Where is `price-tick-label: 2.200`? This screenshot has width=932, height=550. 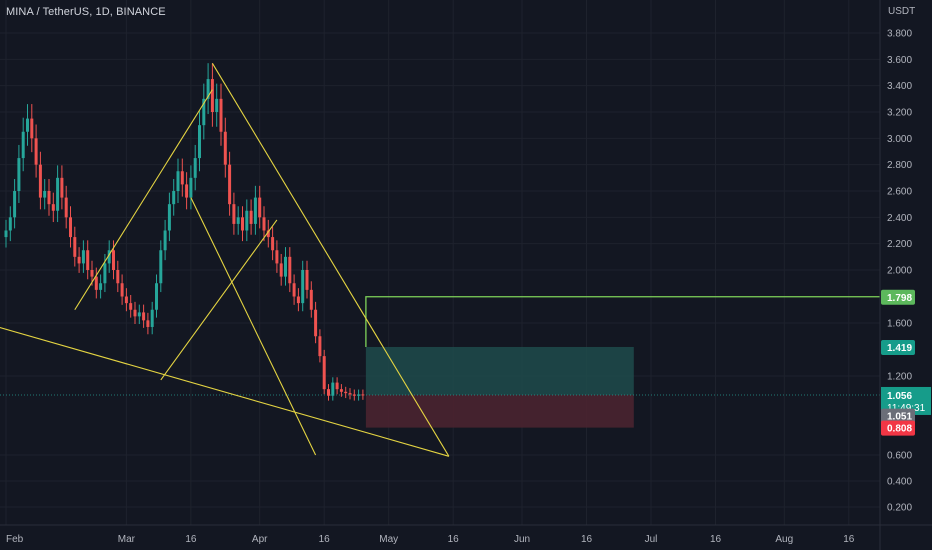
price-tick-label: 2.200 is located at coordinates (899, 244).